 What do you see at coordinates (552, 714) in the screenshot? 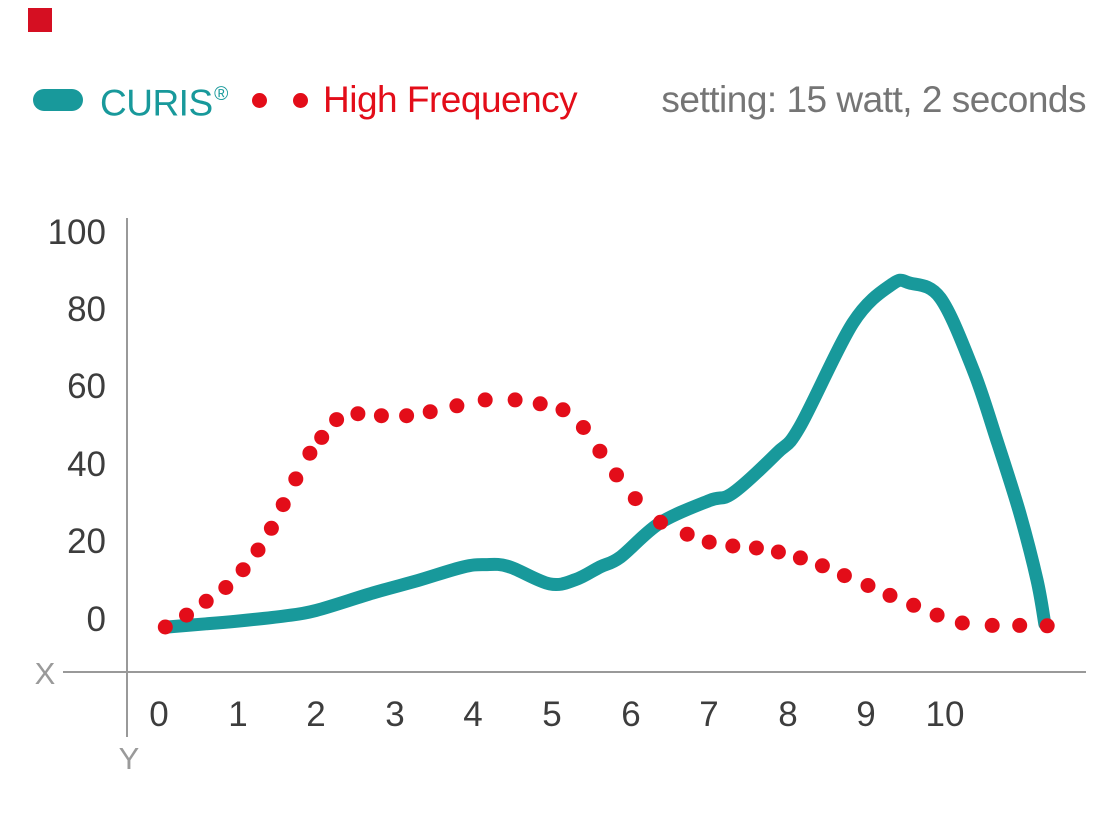
I see `x-tick-label: 5` at bounding box center [552, 714].